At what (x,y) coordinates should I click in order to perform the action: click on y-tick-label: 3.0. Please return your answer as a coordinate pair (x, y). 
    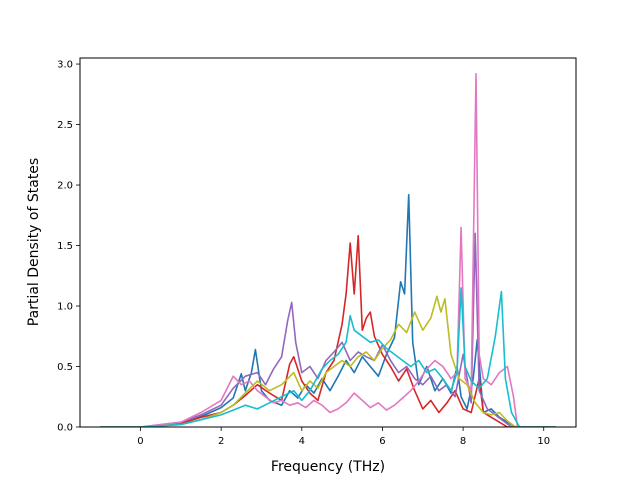
    Looking at the image, I should click on (65, 65).